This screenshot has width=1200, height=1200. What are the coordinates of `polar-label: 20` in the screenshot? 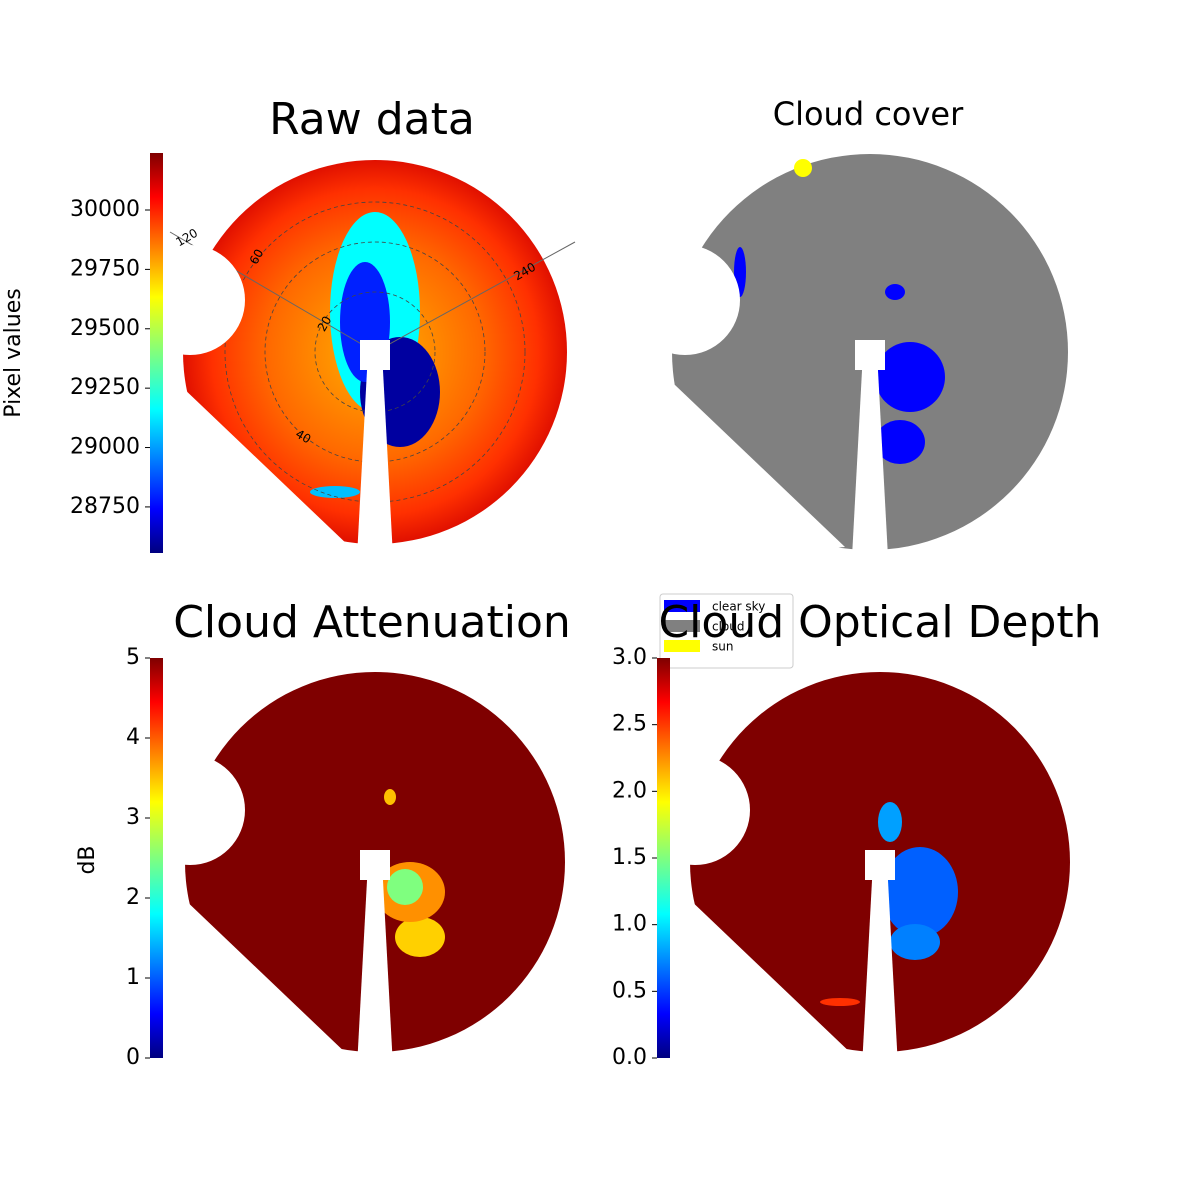 It's located at (325, 324).